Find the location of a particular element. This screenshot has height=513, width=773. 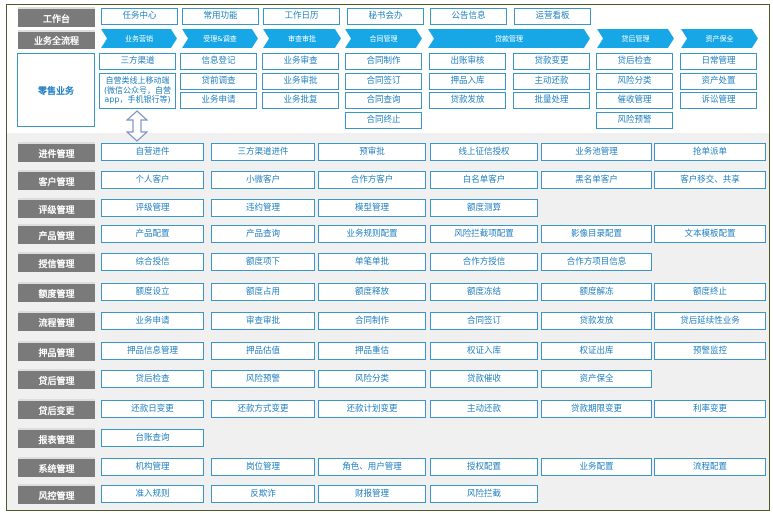

module-item: 还款计划变更 is located at coordinates (372, 409).